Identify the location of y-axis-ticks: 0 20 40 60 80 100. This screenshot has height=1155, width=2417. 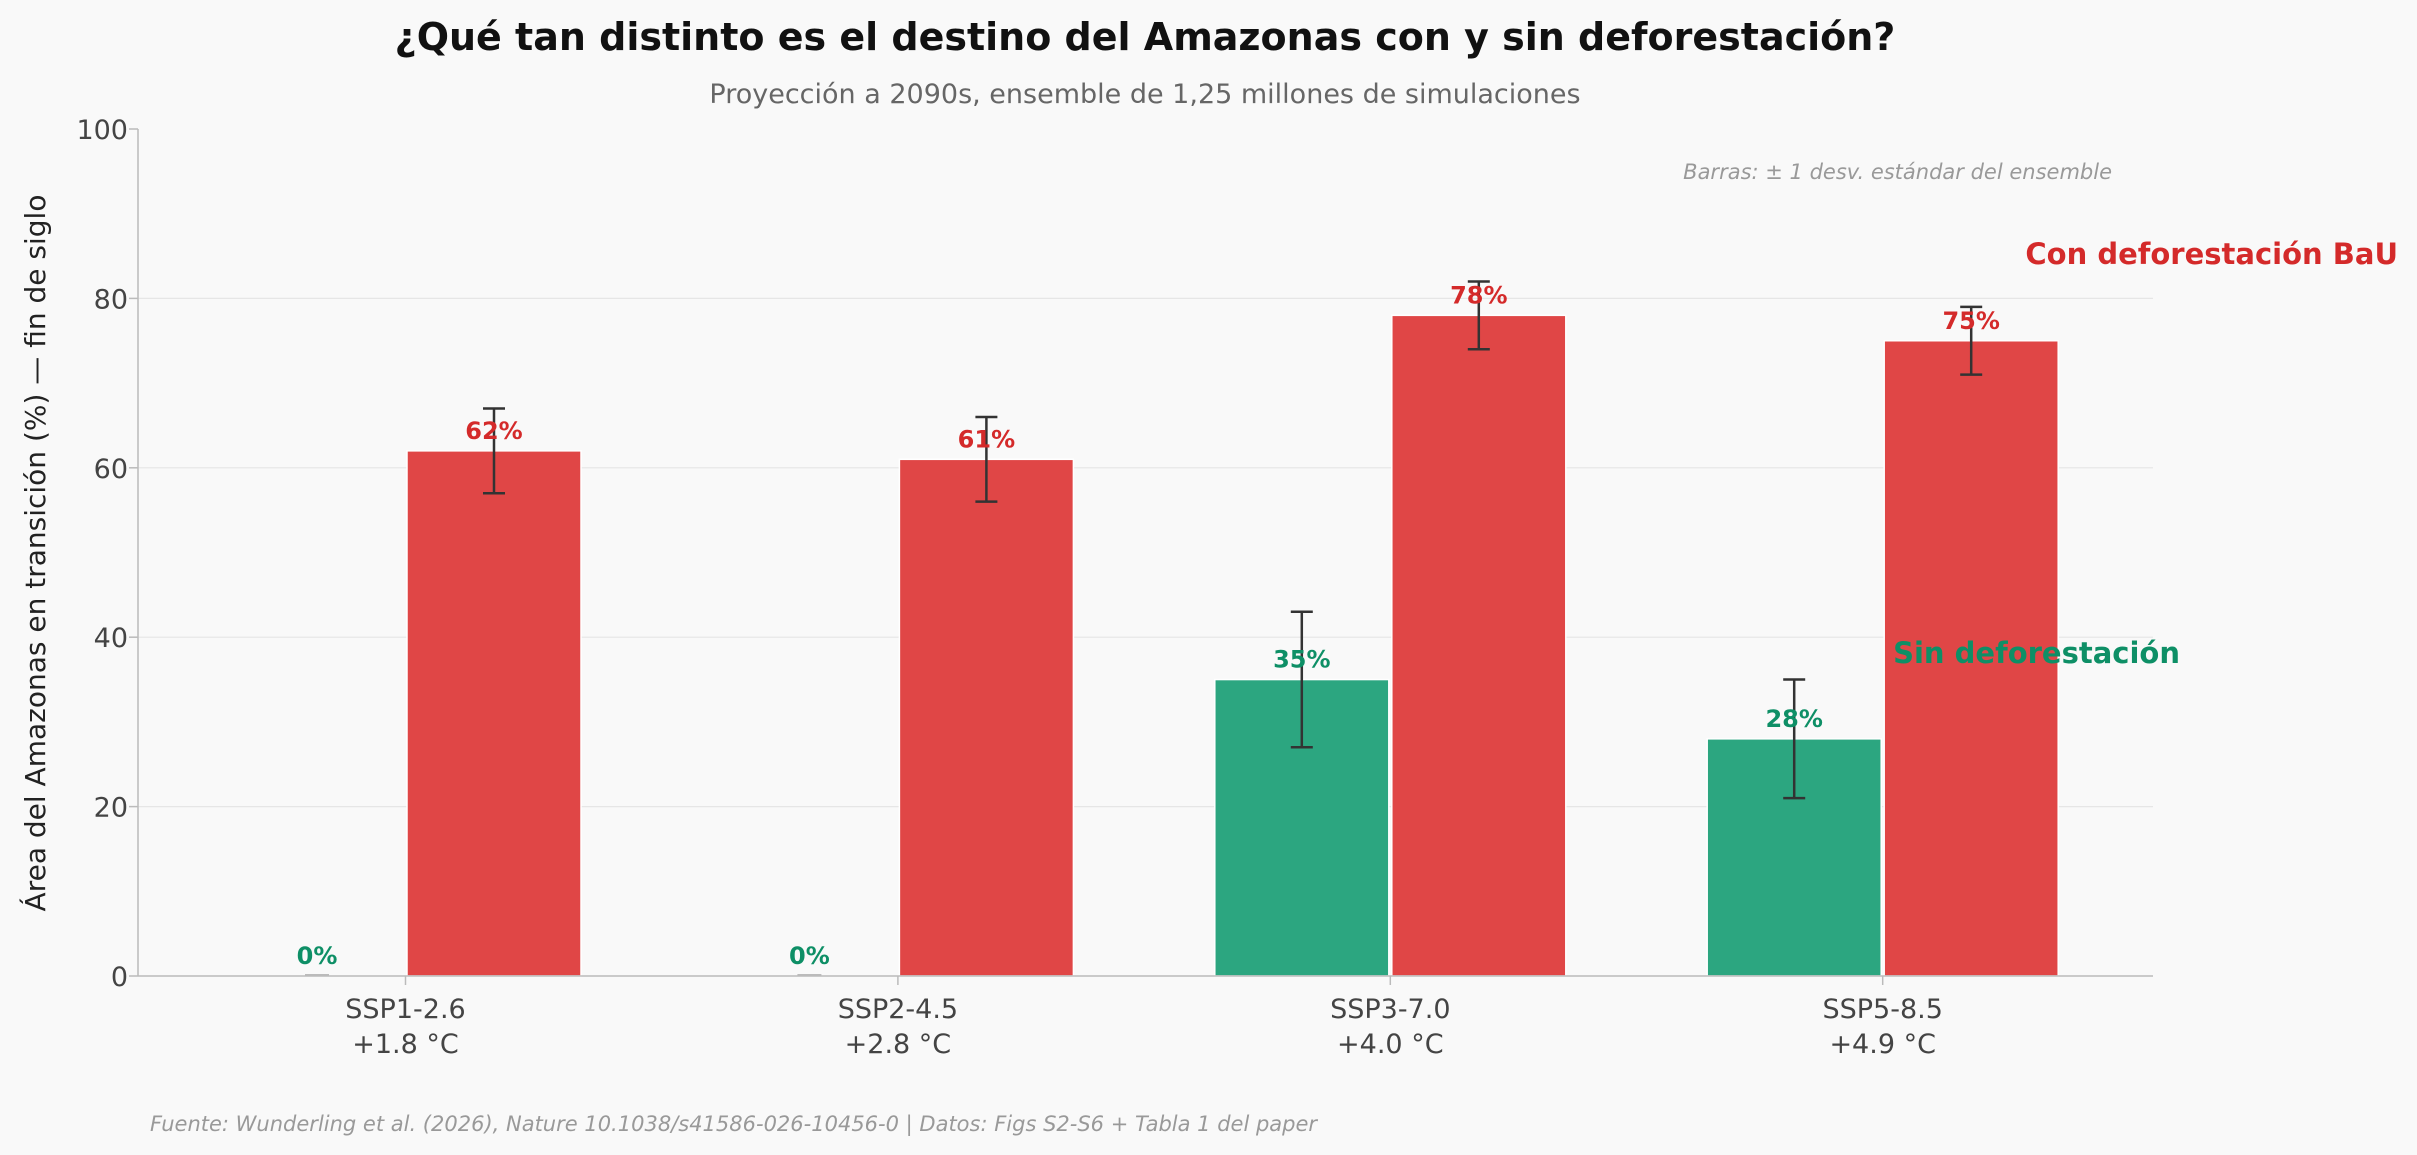
(107, 554).